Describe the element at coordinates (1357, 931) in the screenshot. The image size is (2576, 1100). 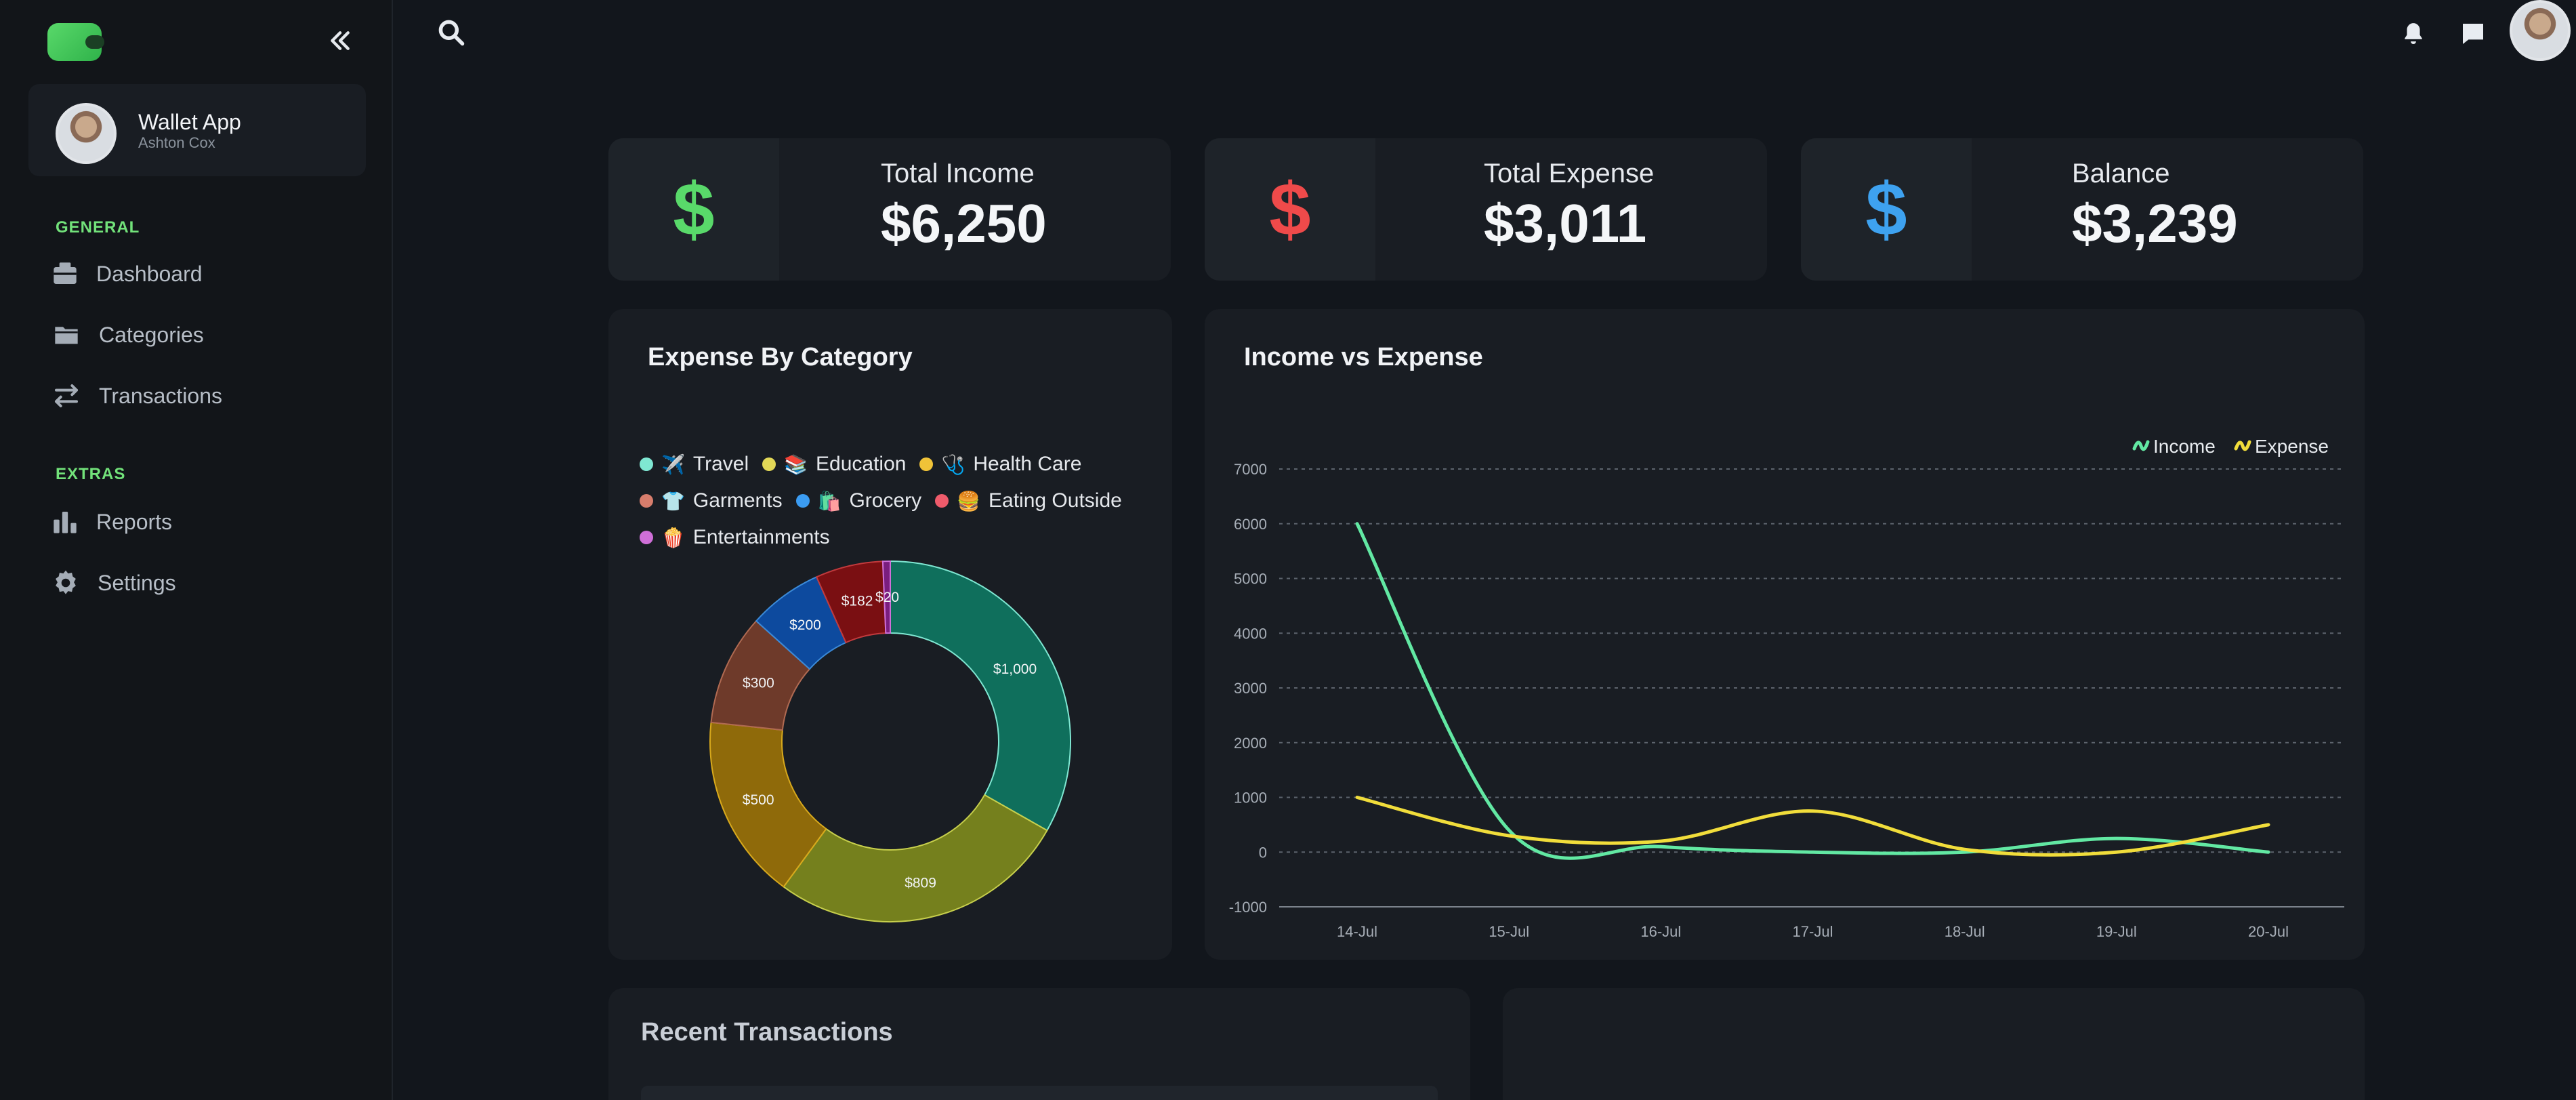
I see `x-tick-label: 14-Jul` at that location.